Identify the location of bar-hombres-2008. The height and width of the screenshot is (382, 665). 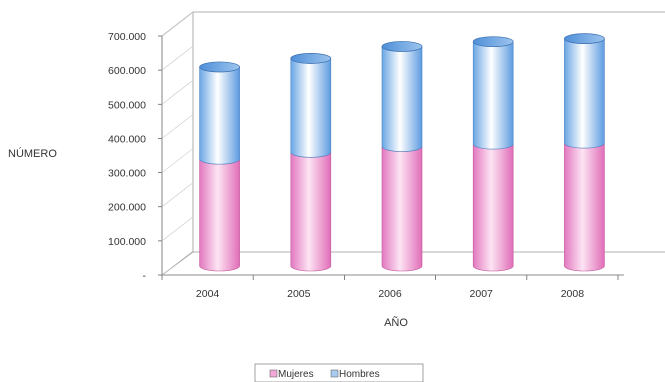
(584, 93).